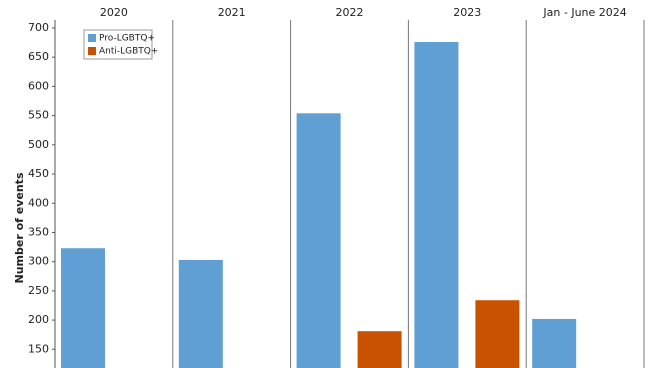 The width and height of the screenshot is (652, 368). I want to click on legend-label: Pro-LGBTQ+, so click(127, 39).